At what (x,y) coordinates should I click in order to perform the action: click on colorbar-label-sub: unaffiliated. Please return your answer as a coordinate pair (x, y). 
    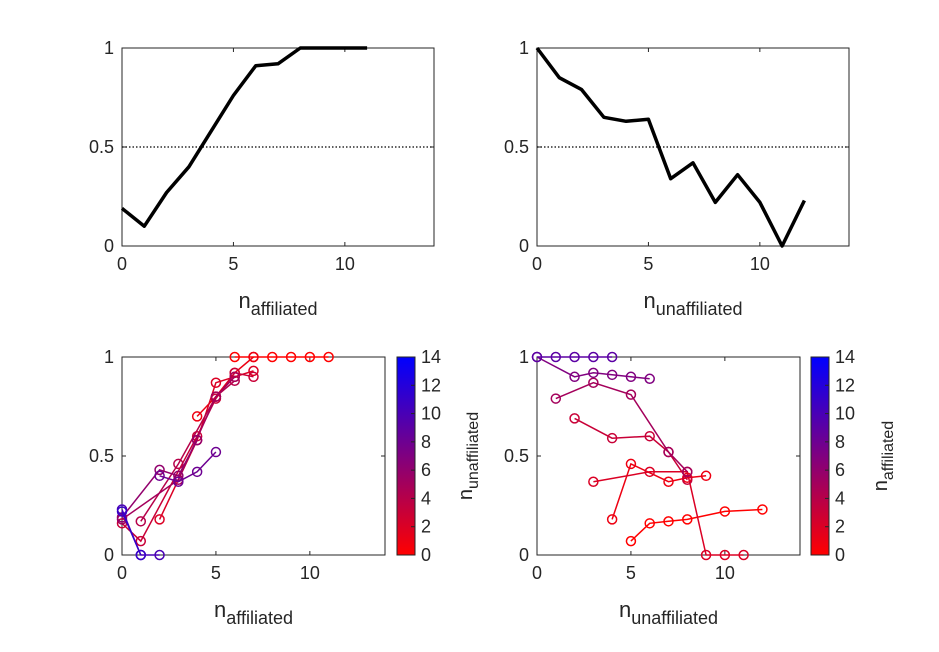
    Looking at the image, I should click on (473, 450).